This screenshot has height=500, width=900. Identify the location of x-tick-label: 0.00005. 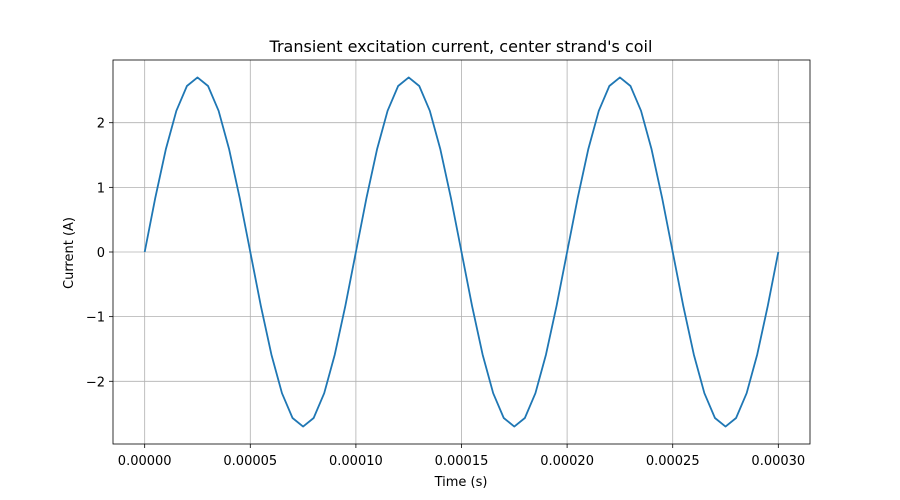
(250, 461).